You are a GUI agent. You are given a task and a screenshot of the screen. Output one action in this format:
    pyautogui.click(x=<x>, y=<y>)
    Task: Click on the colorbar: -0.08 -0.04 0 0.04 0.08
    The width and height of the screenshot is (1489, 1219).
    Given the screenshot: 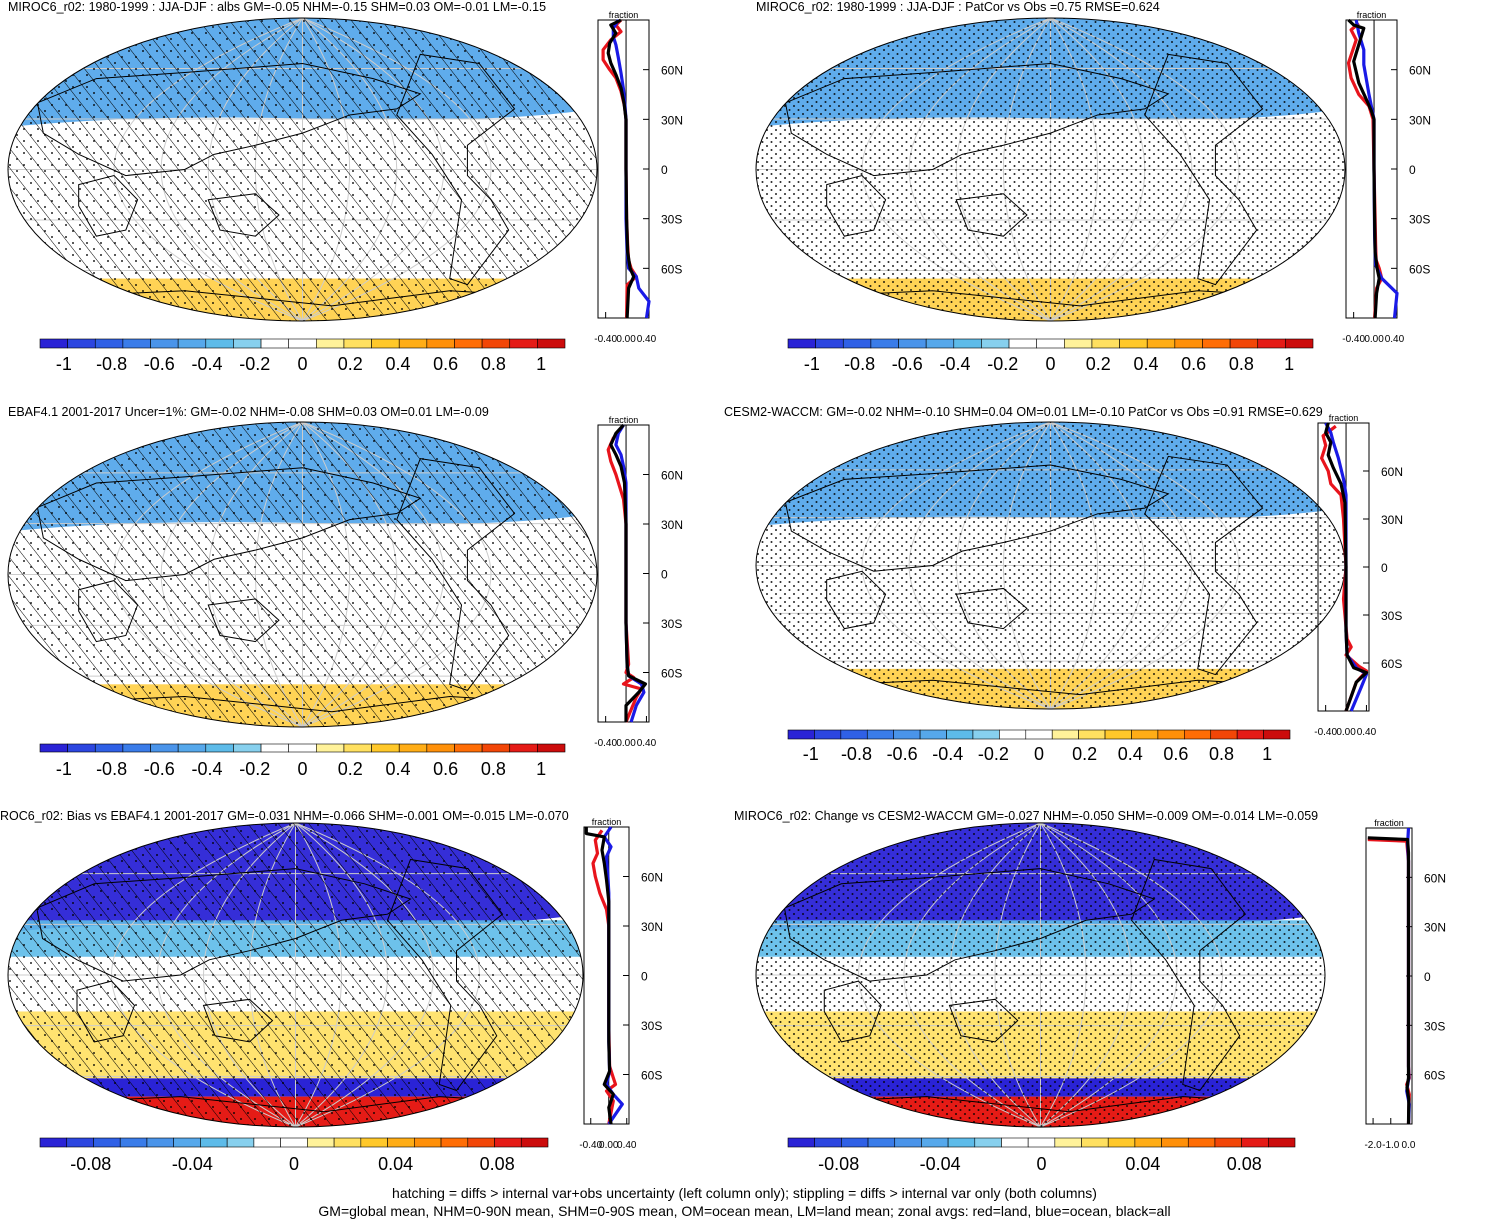 What is the action you would take?
    pyautogui.click(x=1041, y=1155)
    